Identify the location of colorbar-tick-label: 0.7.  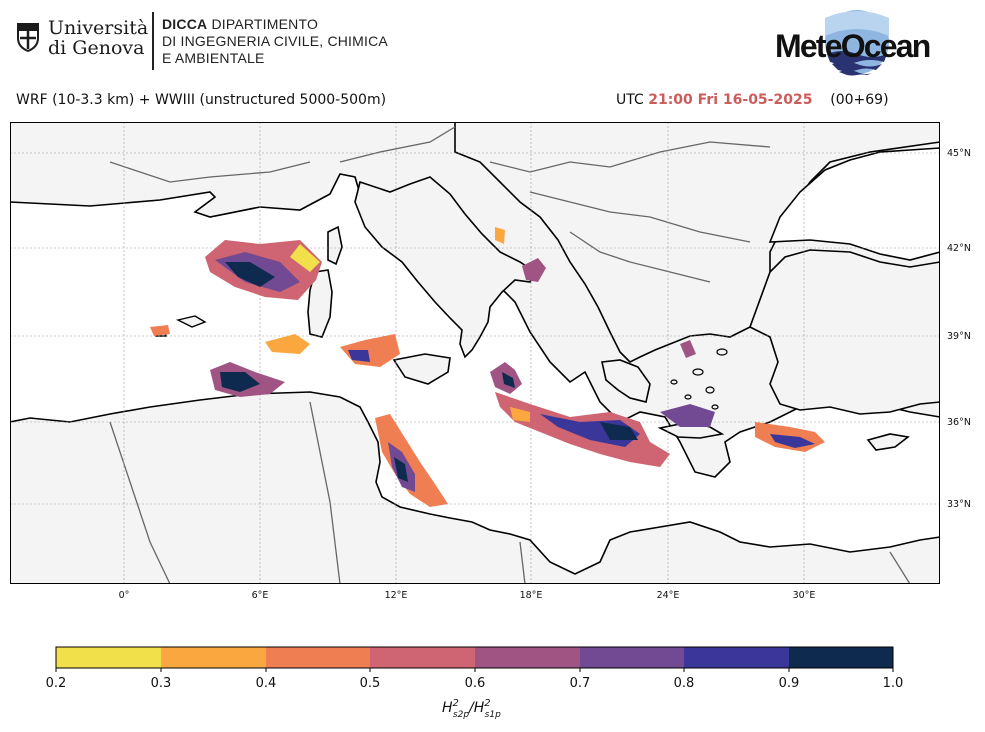
(580, 683).